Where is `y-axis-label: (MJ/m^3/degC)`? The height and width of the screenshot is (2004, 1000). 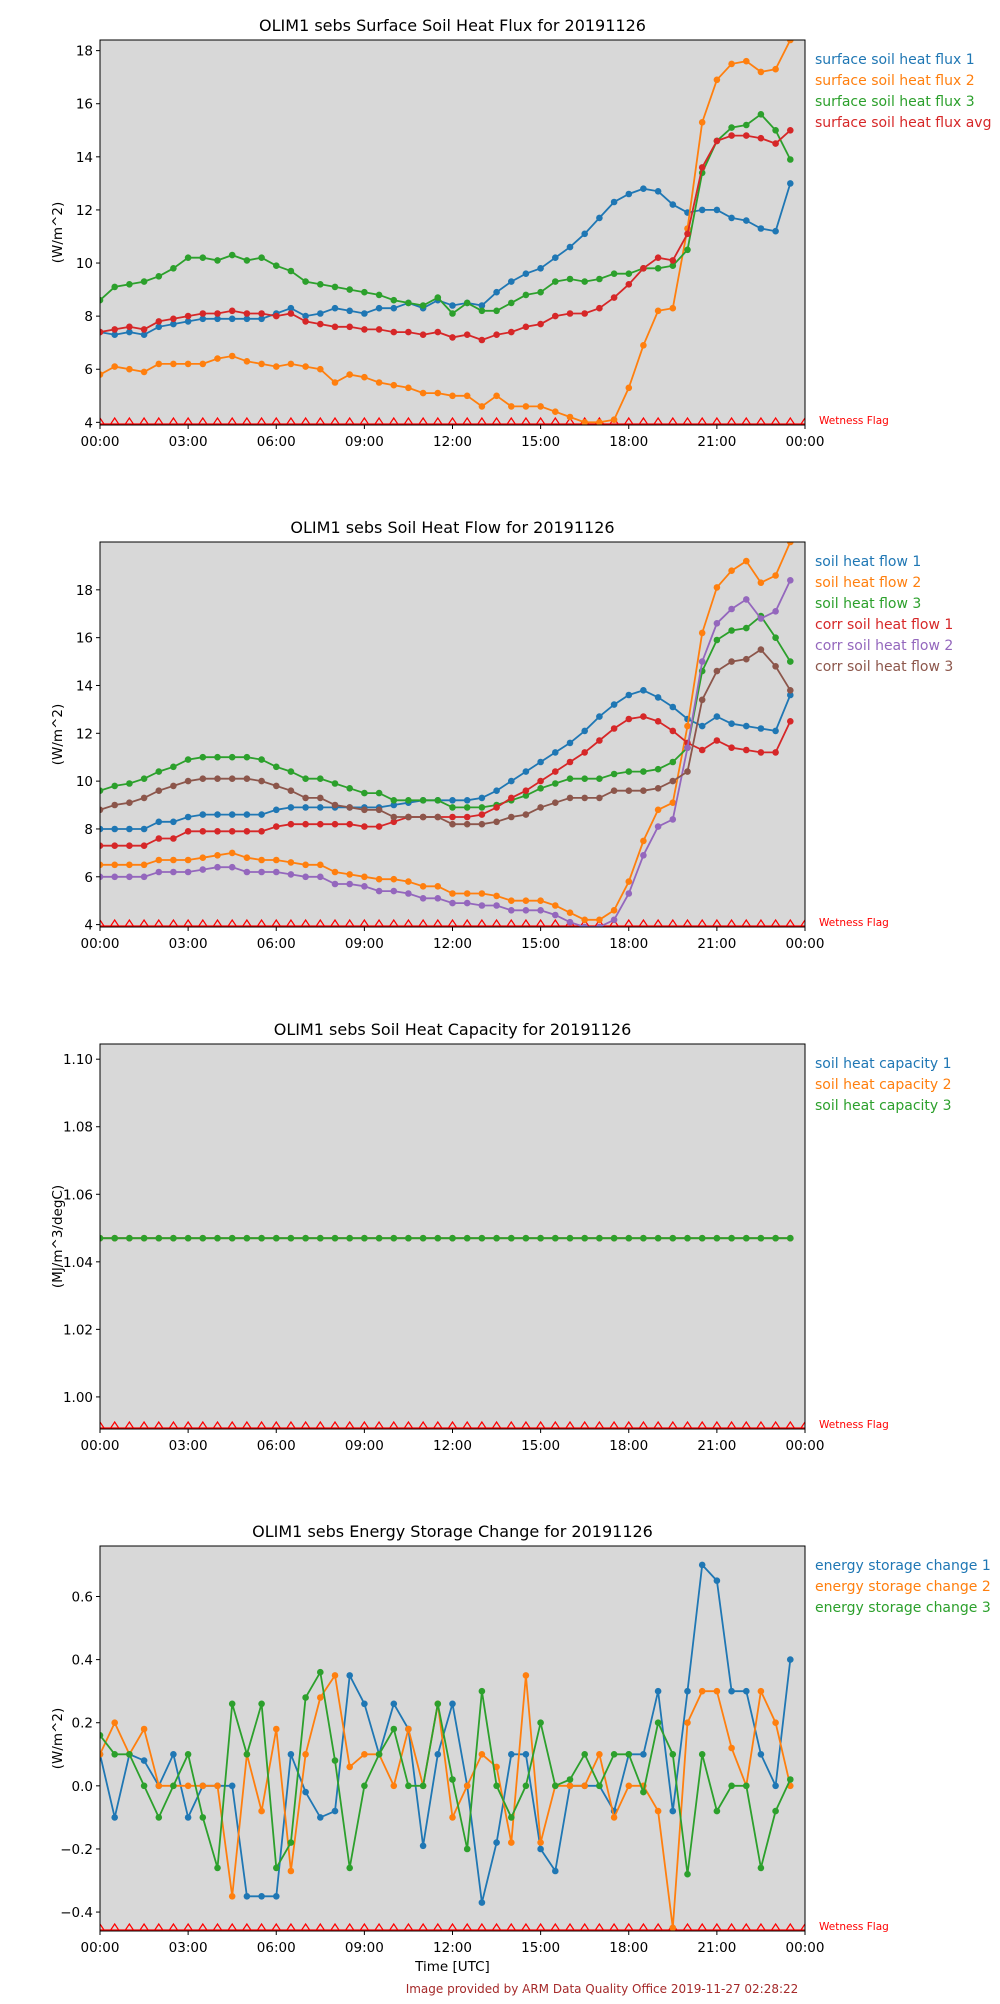
y-axis-label: (MJ/m^3/degC) is located at coordinates (58, 1236).